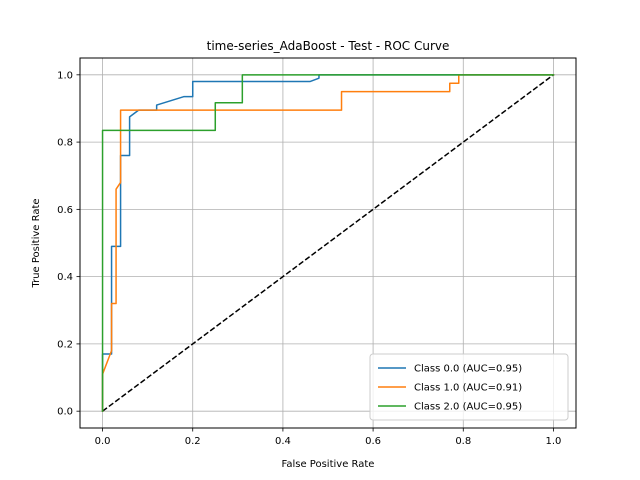 The image size is (640, 480). I want to click on x-axis-label: False Positive Rate, so click(328, 464).